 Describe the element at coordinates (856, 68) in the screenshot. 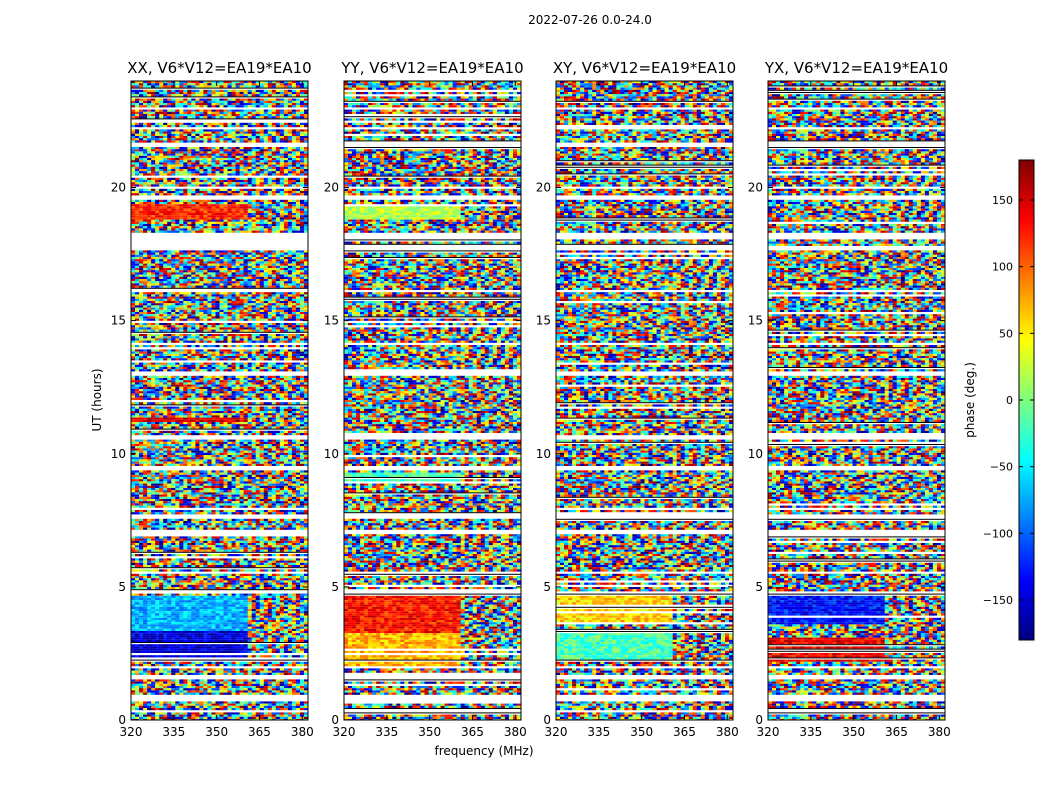

I see `panel-title: YX, V6*V12=EA19*EA10` at that location.